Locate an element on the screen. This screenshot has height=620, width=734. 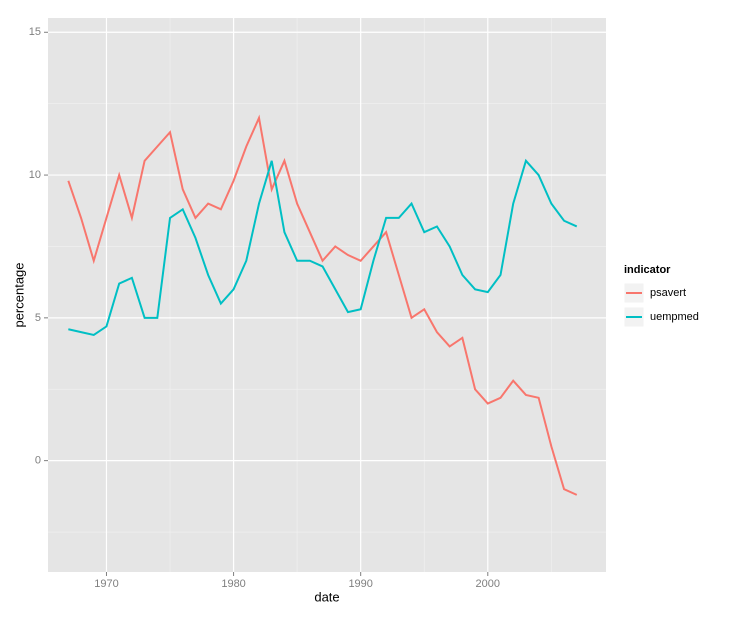
x-tick-label: 1990 is located at coordinates (360, 584).